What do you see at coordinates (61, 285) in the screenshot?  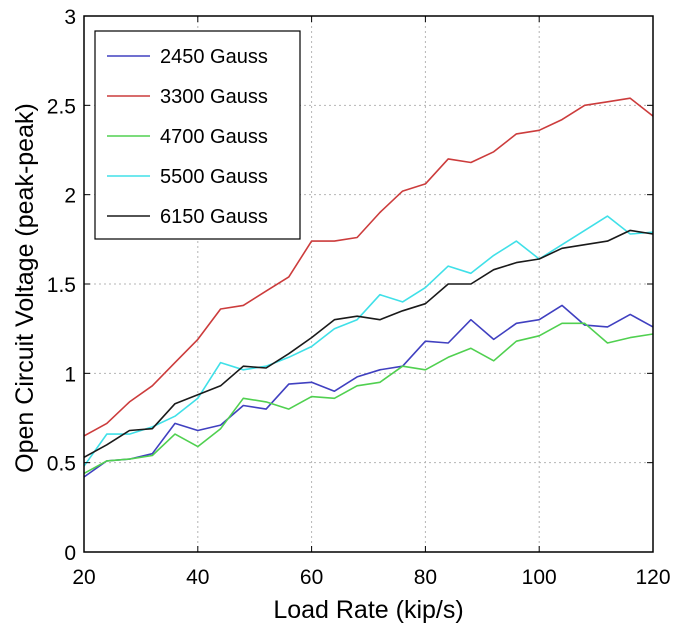 I see `y-tick-label: 1.5` at bounding box center [61, 285].